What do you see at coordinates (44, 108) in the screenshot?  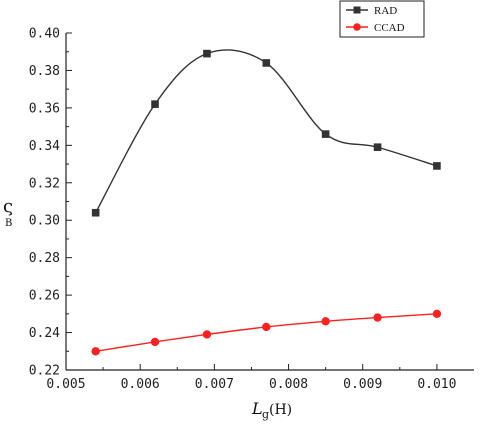 I see `y-tick-label: 0.36` at bounding box center [44, 108].